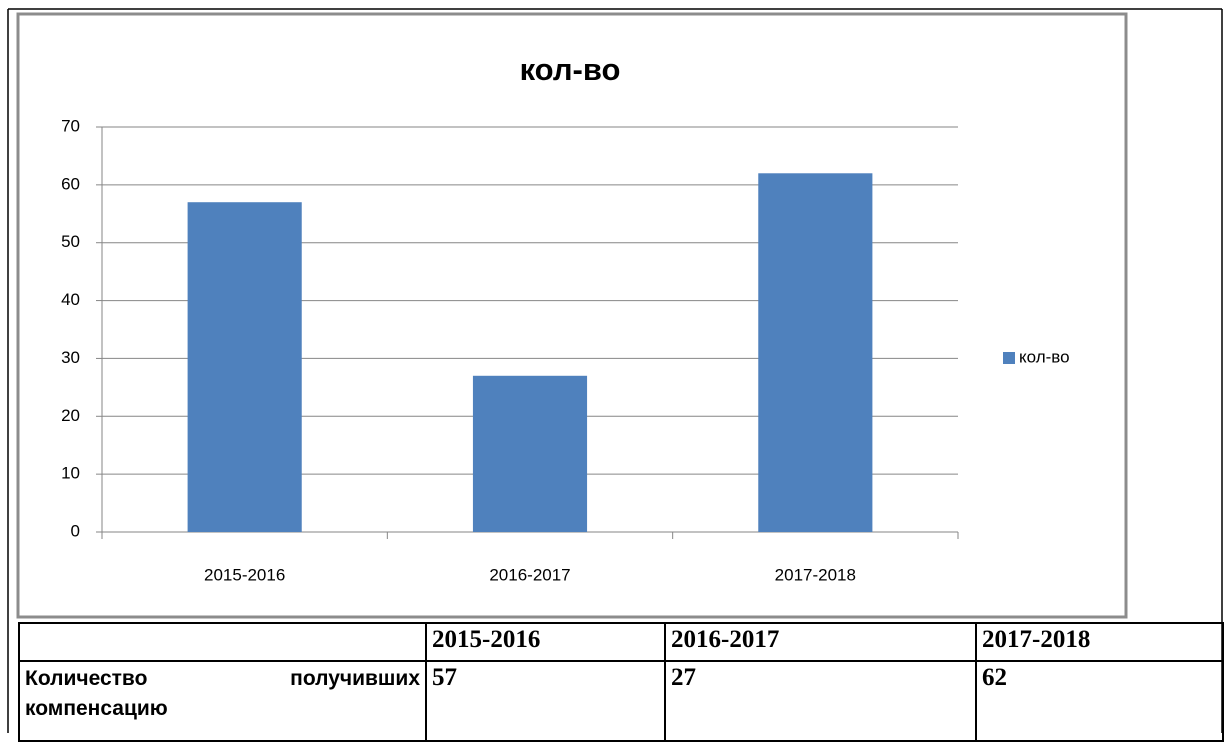 This screenshot has height=742, width=1226. What do you see at coordinates (70, 241) in the screenshot?
I see `y-tick-label: 50` at bounding box center [70, 241].